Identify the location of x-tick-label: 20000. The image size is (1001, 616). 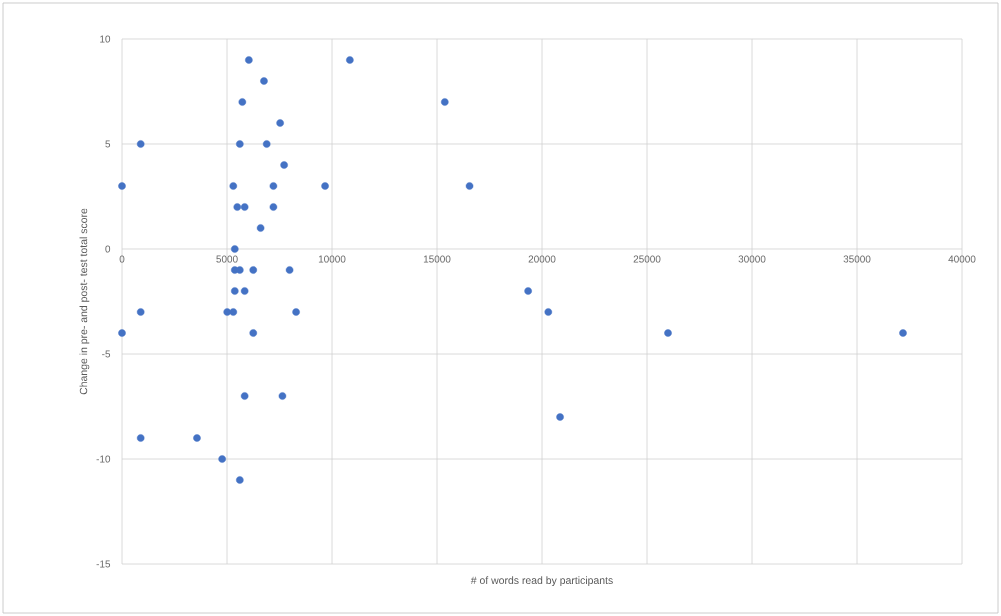
(542, 259).